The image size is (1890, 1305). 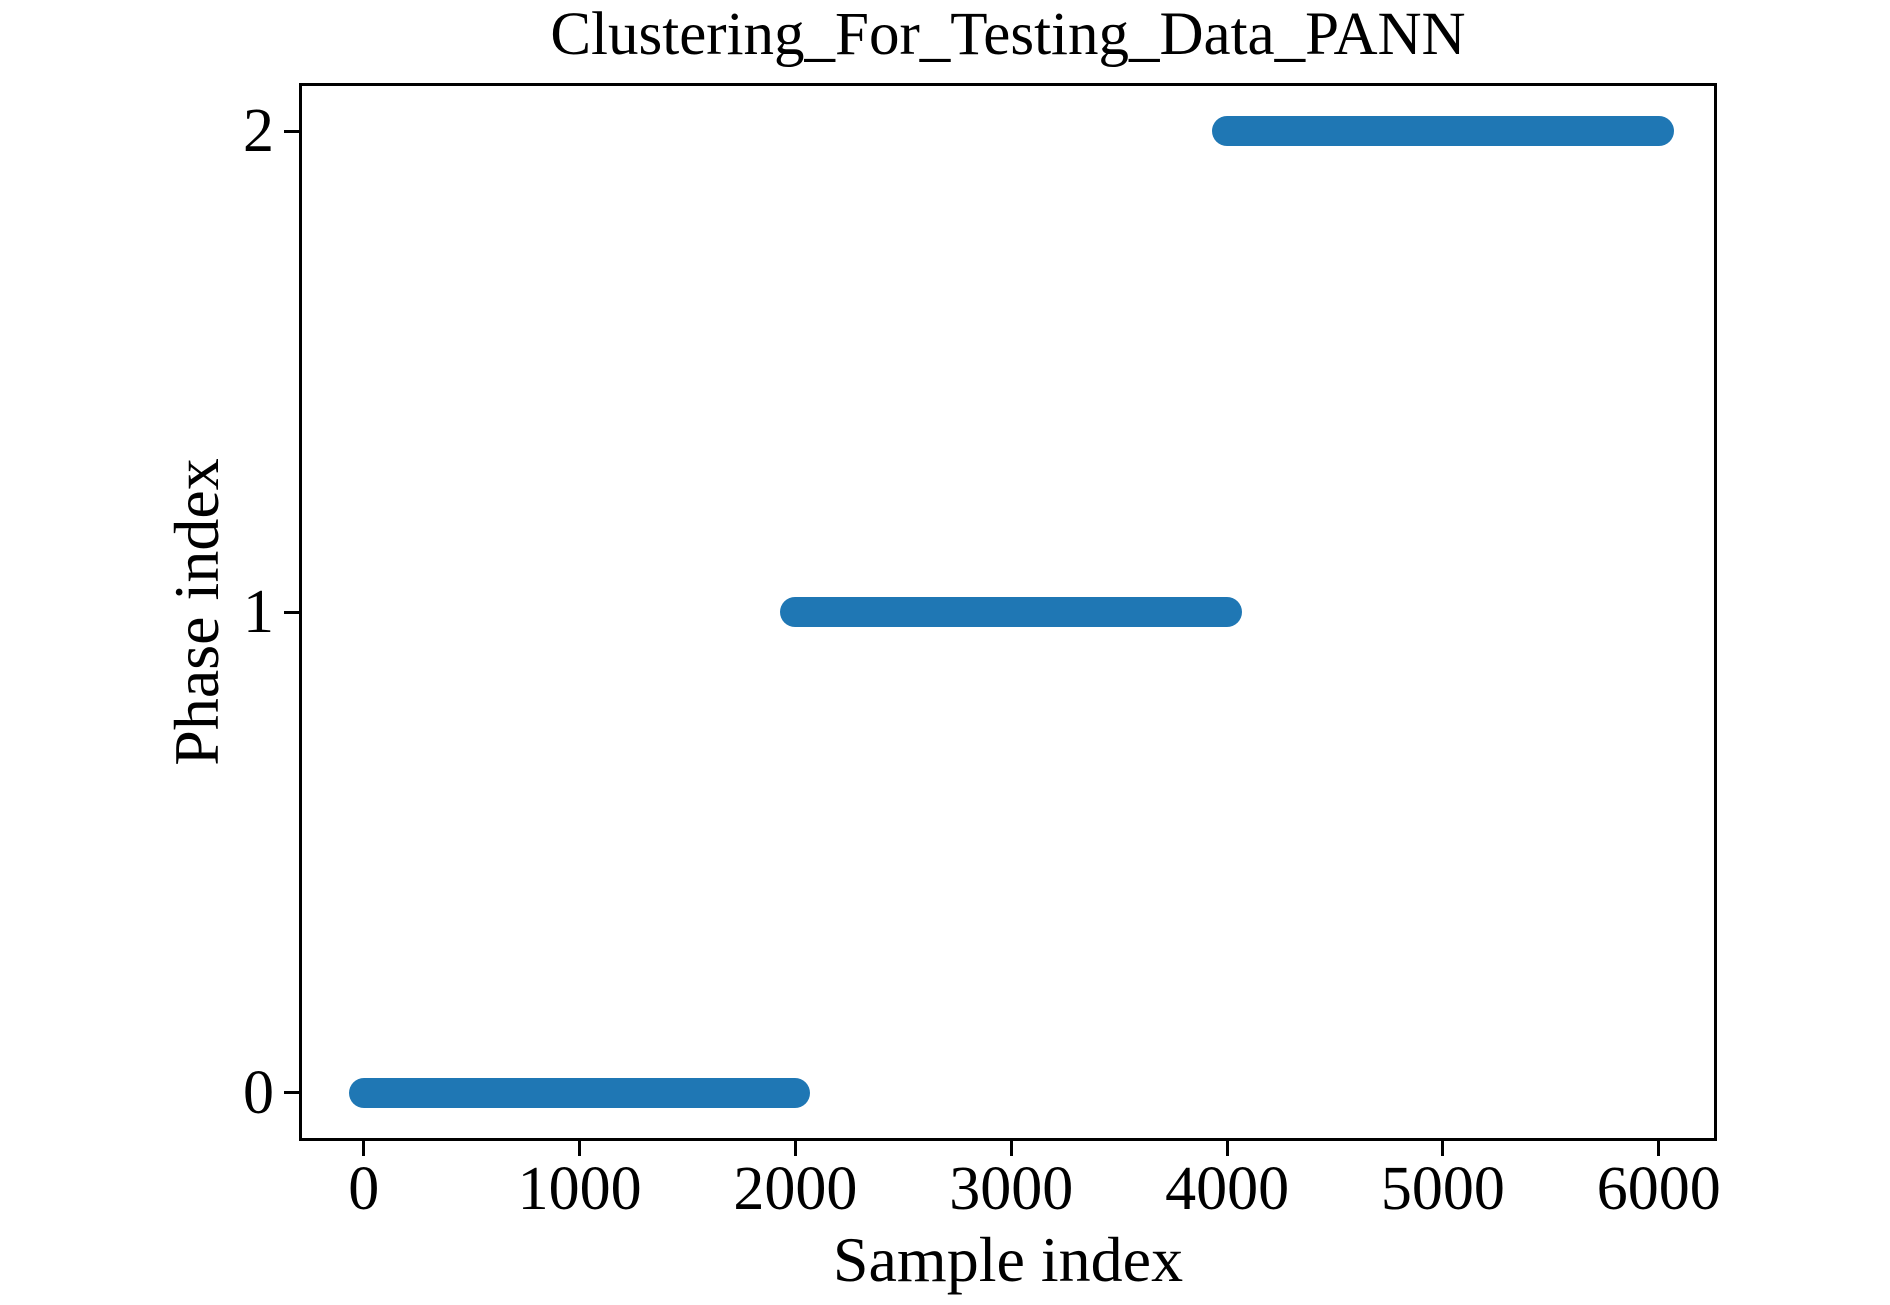 What do you see at coordinates (579, 1189) in the screenshot?
I see `x-tick-label: 1000` at bounding box center [579, 1189].